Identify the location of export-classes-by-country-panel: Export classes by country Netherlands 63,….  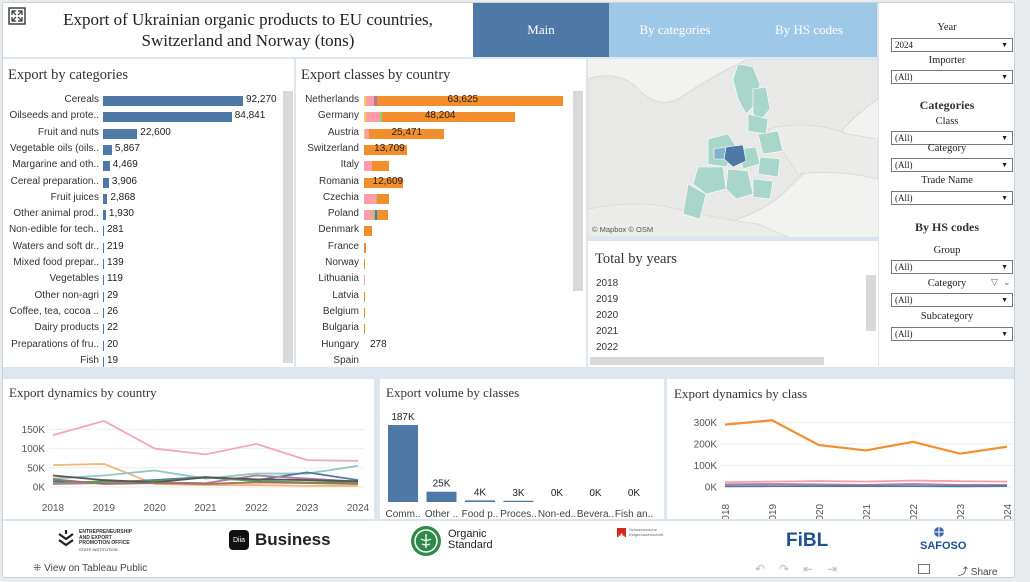
(441, 213).